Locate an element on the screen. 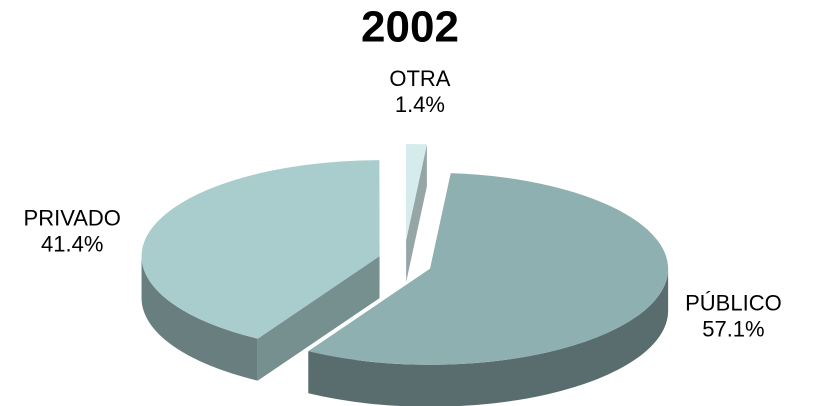 This screenshot has width=820, height=406. slice-category-label: OTRA is located at coordinates (419, 78).